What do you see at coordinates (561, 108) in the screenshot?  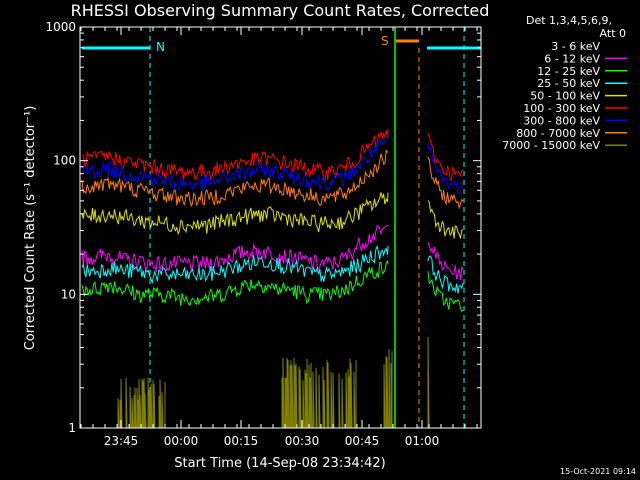 I see `legend-entry-label: 100 - 300 keV` at bounding box center [561, 108].